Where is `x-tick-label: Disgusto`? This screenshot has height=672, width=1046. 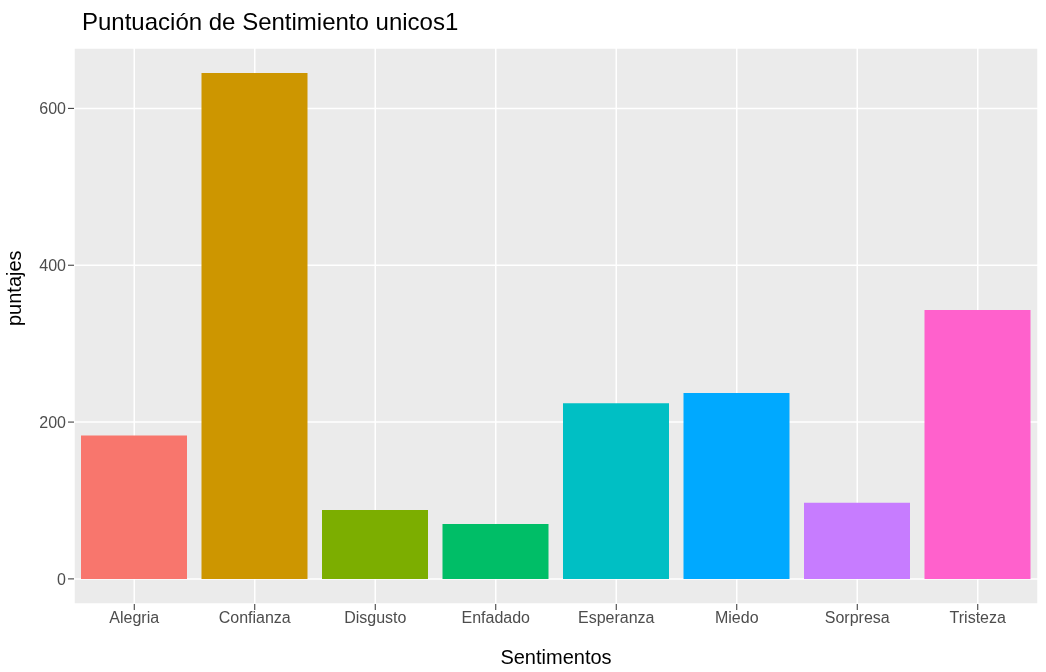 x-tick-label: Disgusto is located at coordinates (375, 618).